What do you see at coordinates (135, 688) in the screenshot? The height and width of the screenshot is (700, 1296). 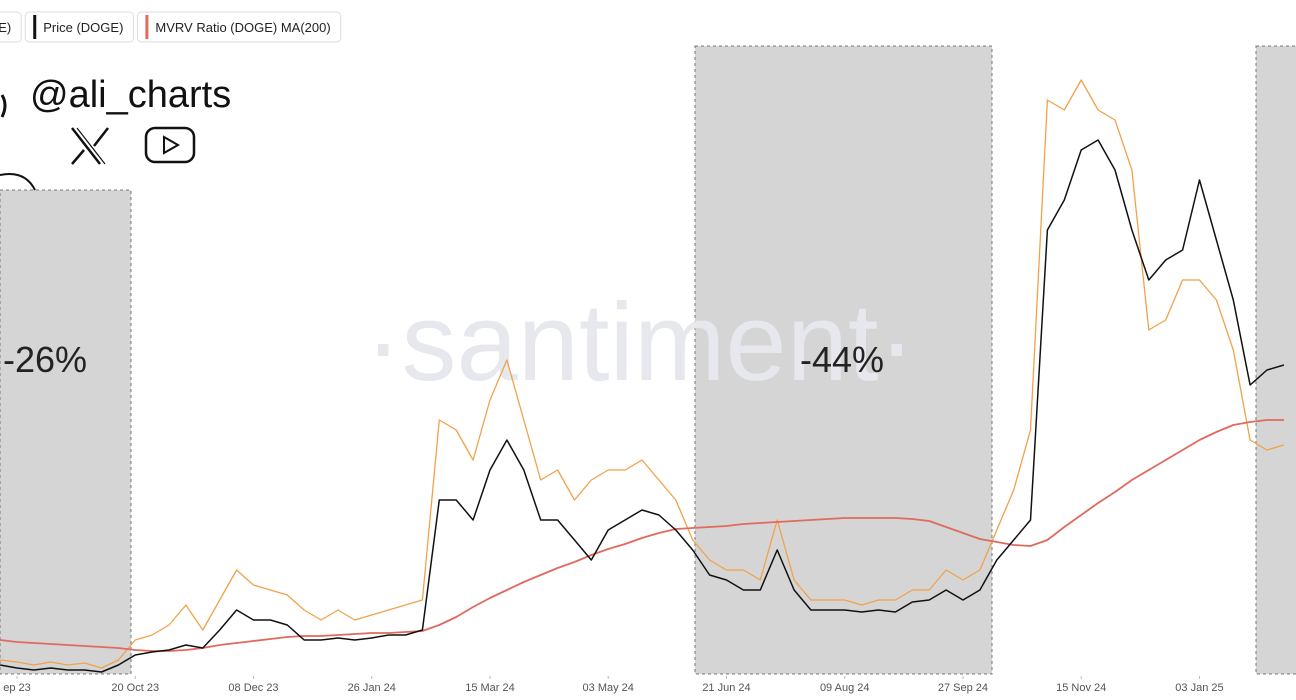 I see `x-tick-label: 20 Oct 23` at bounding box center [135, 688].